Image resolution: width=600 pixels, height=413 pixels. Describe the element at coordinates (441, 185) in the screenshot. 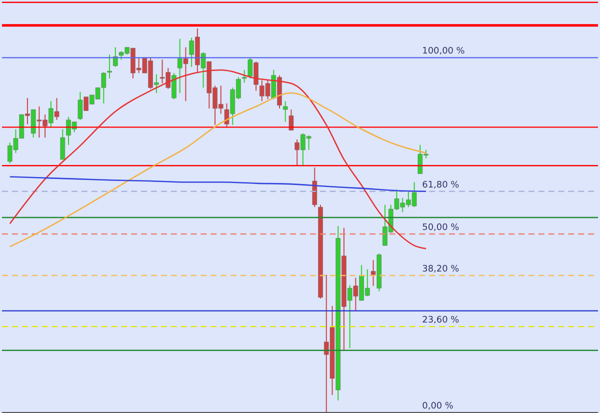

I see `annotation: 61,80 %` at that location.